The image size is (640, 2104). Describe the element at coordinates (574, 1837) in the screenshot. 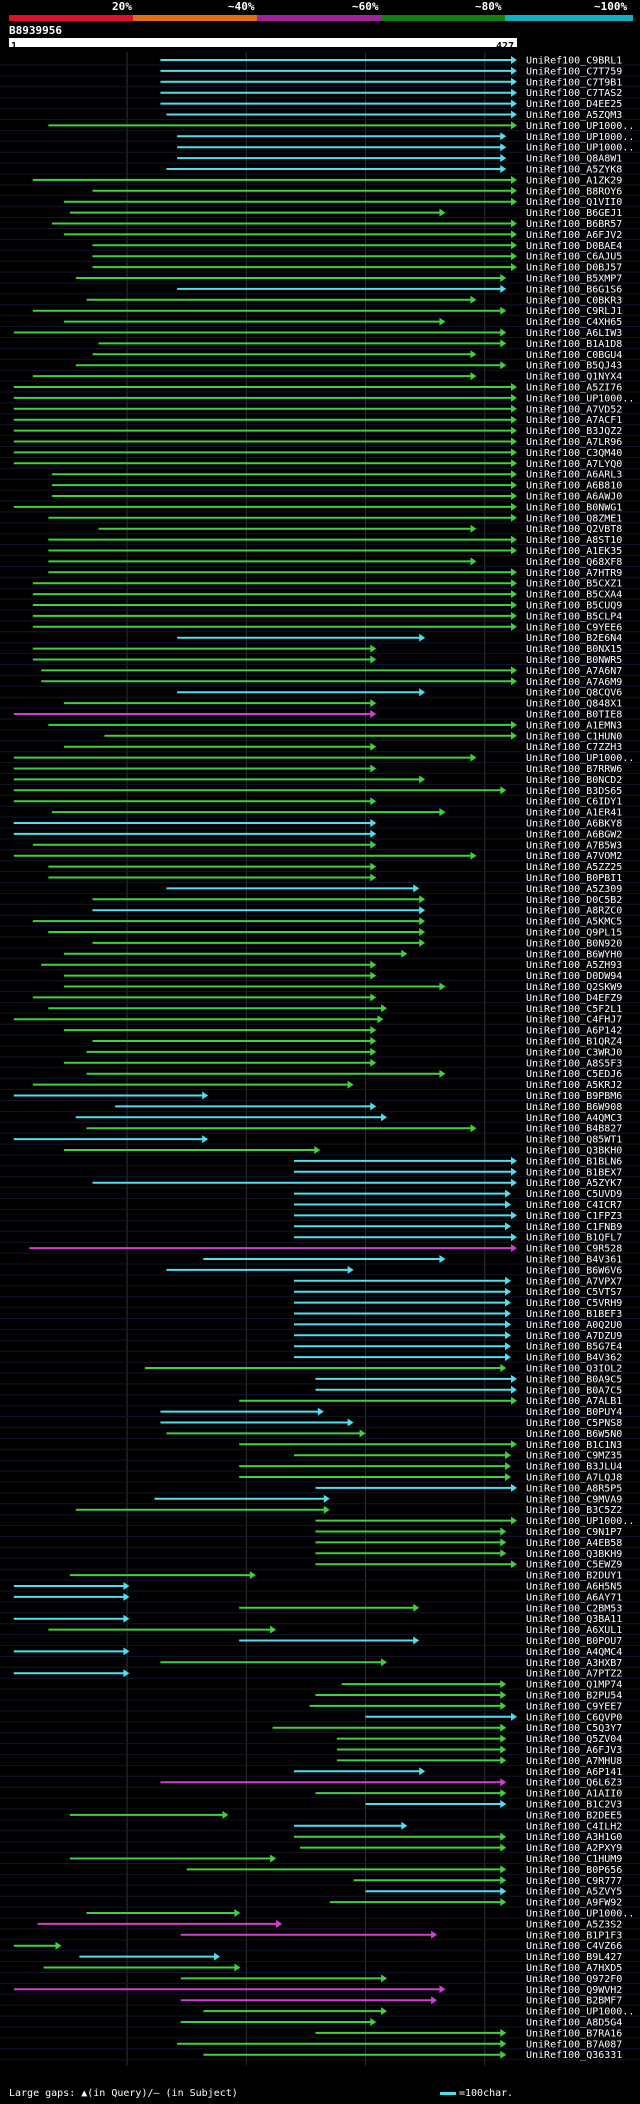

I see `hit-label: UniRef100_A3H1G0` at that location.